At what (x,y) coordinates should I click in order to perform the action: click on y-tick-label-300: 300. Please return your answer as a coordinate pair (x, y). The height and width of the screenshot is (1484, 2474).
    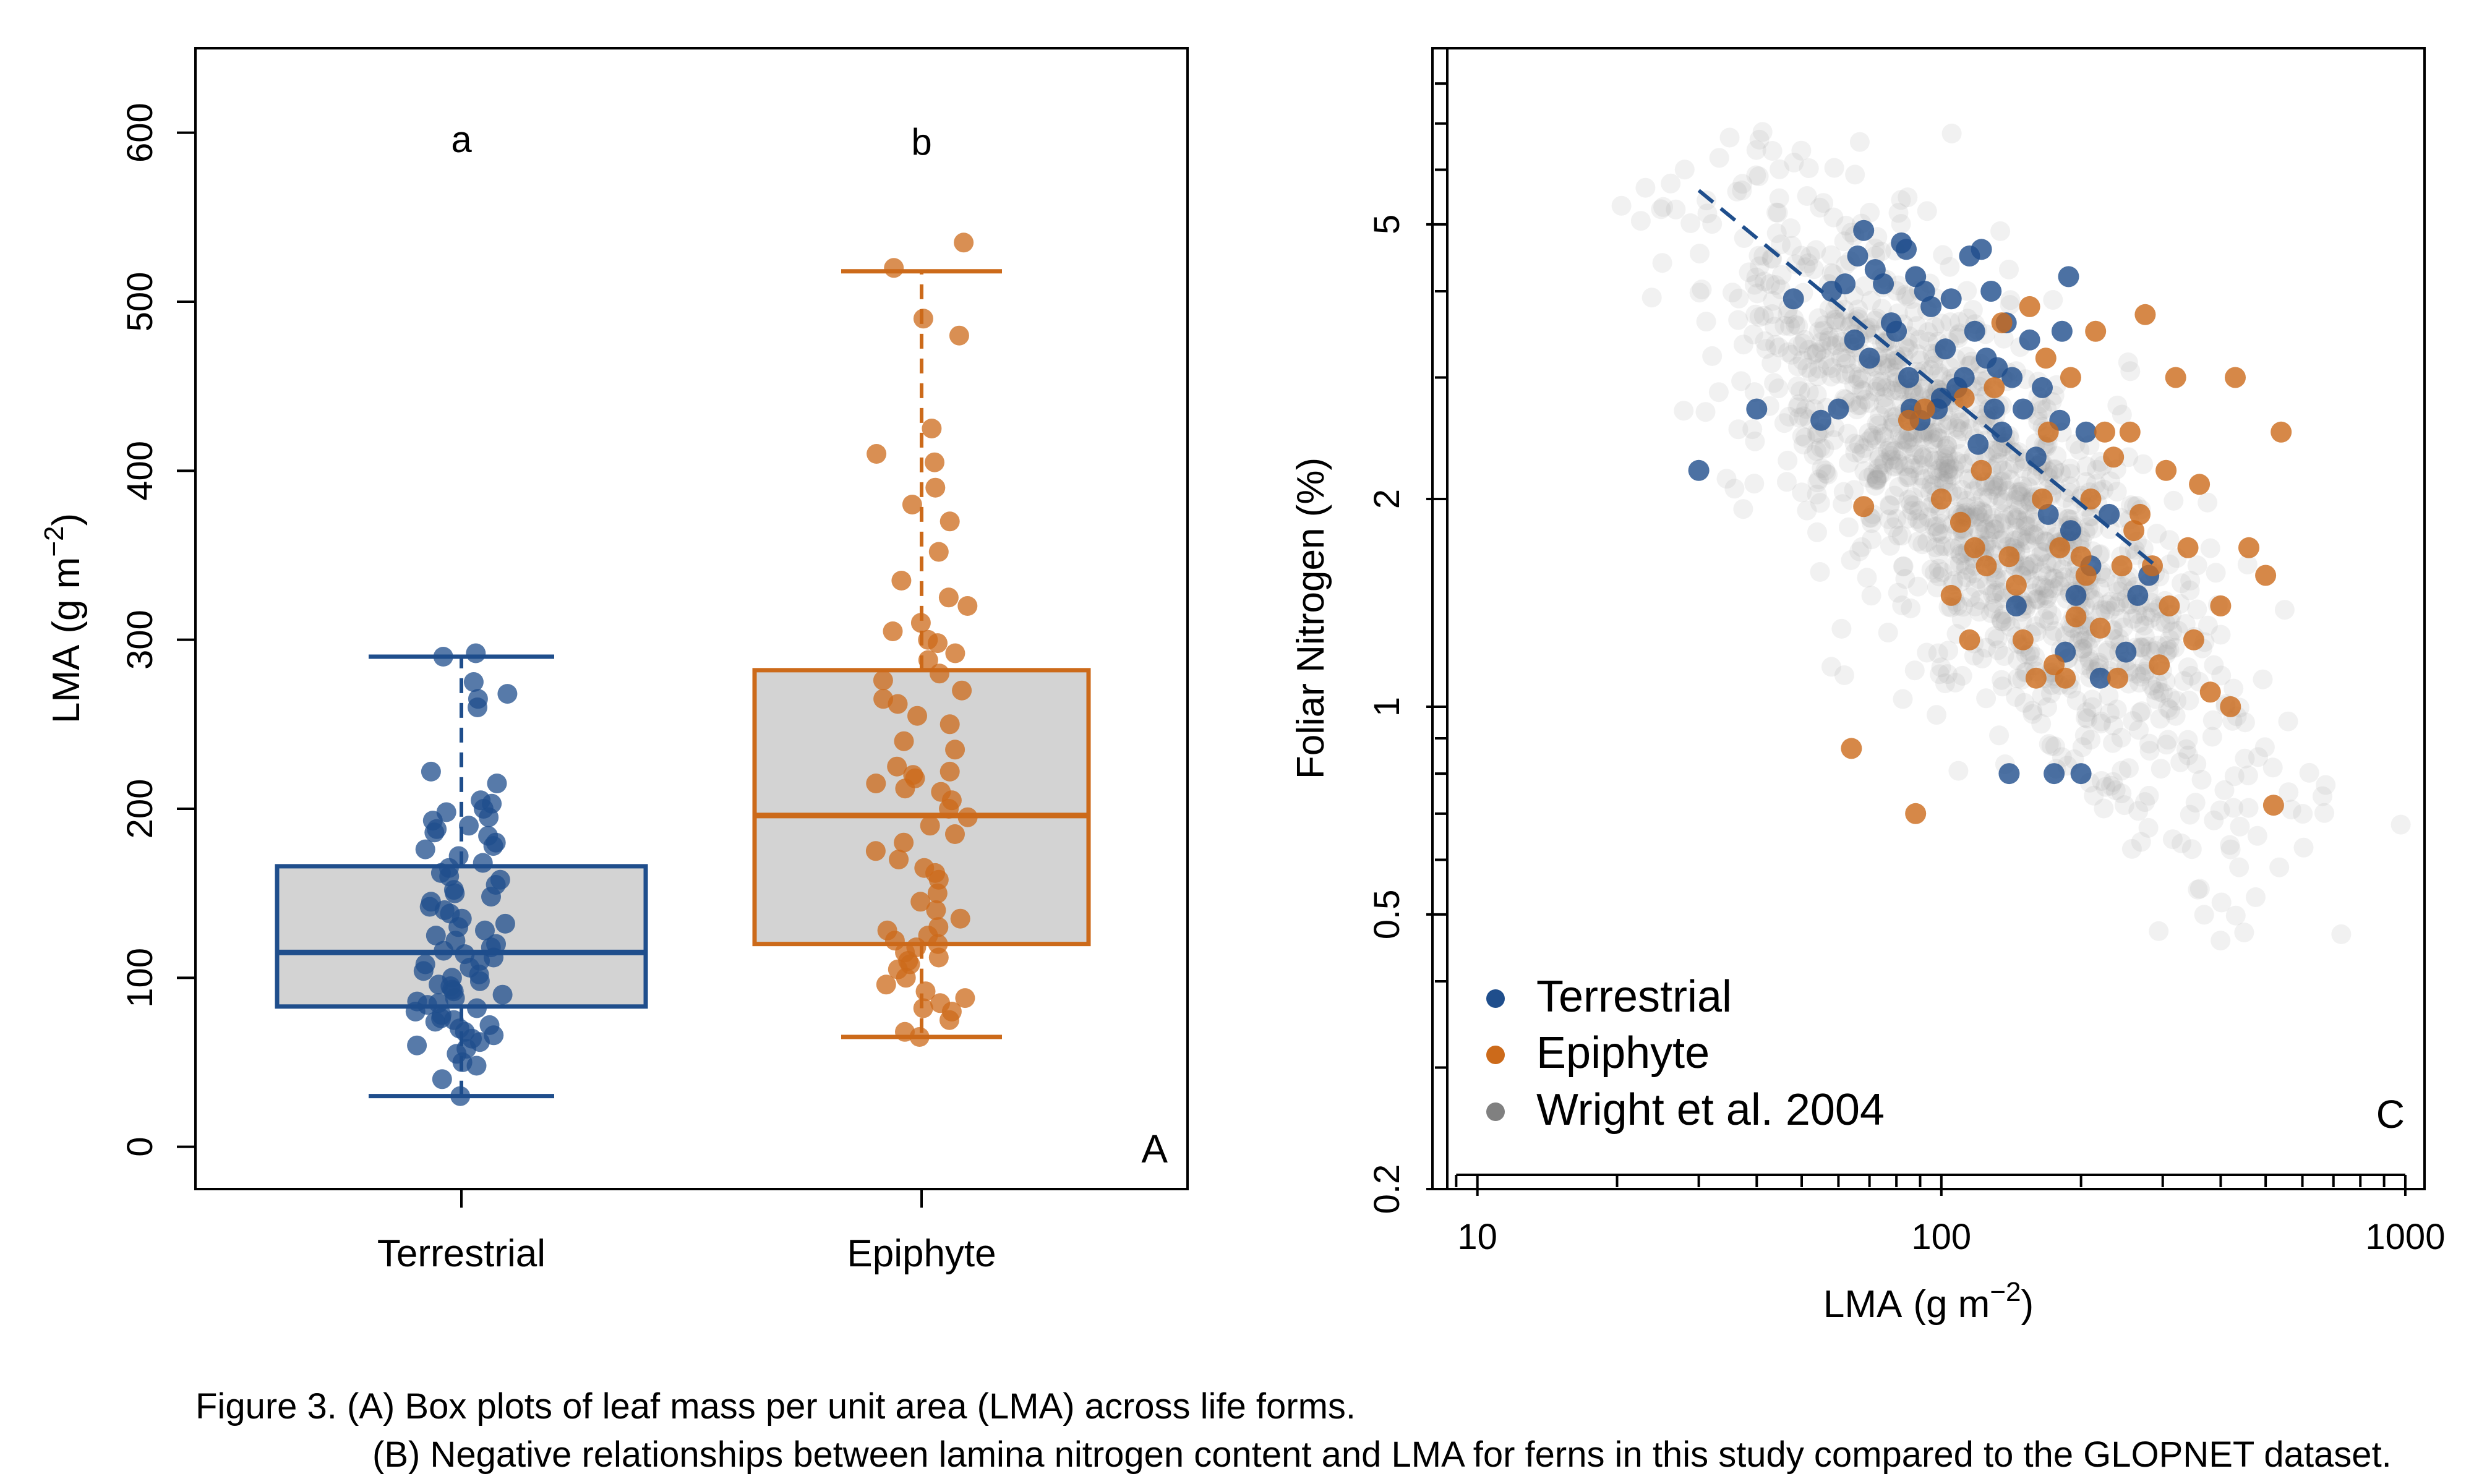
    Looking at the image, I should click on (140, 640).